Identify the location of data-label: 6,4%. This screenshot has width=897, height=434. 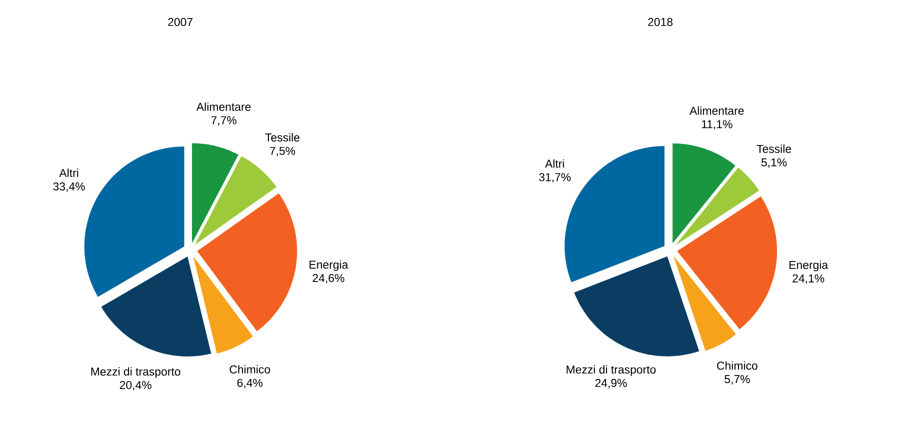
(249, 383).